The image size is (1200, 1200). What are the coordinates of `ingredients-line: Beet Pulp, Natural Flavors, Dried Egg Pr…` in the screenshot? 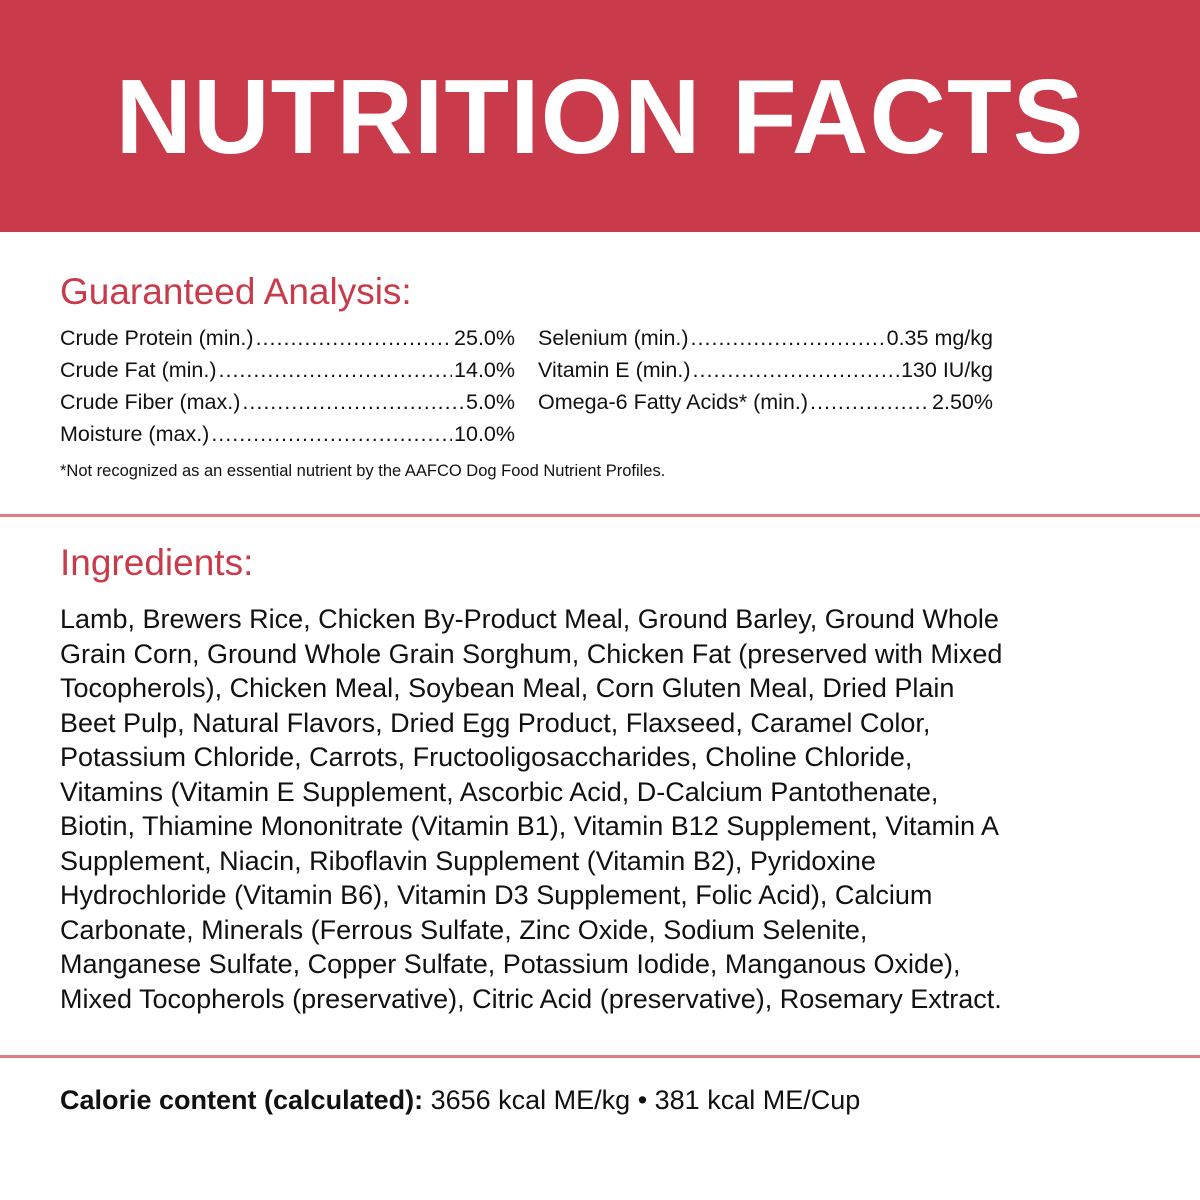 It's located at (495, 722).